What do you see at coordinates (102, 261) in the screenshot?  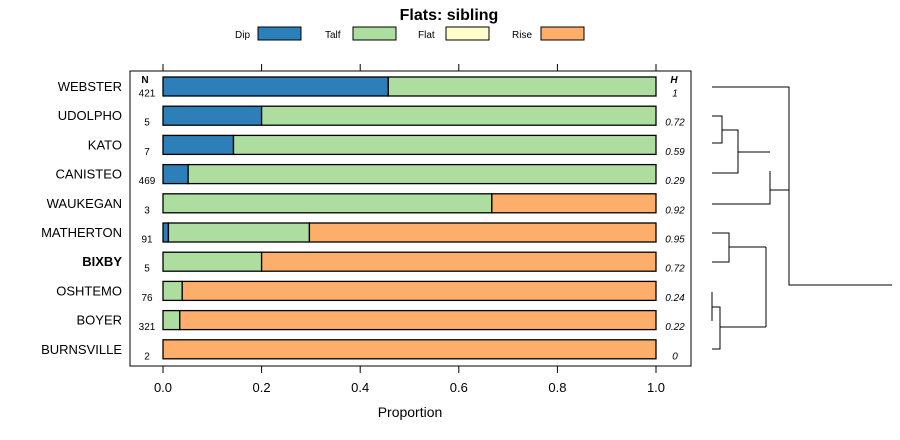 I see `category-label: BIXBY` at bounding box center [102, 261].